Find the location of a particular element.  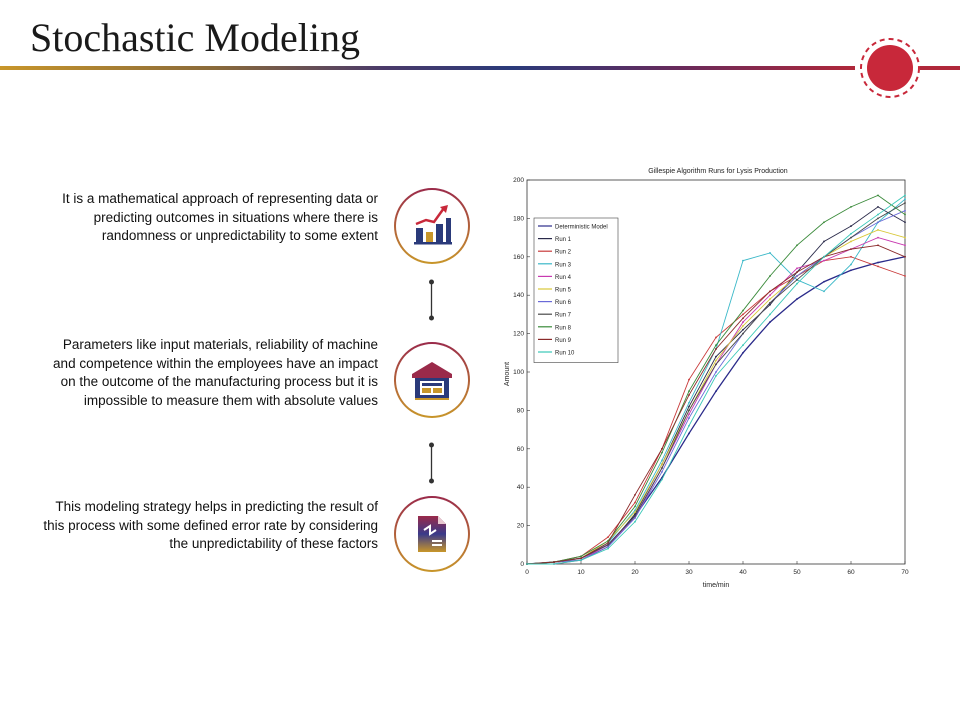

legend-label: Run 3 is located at coordinates (563, 265).